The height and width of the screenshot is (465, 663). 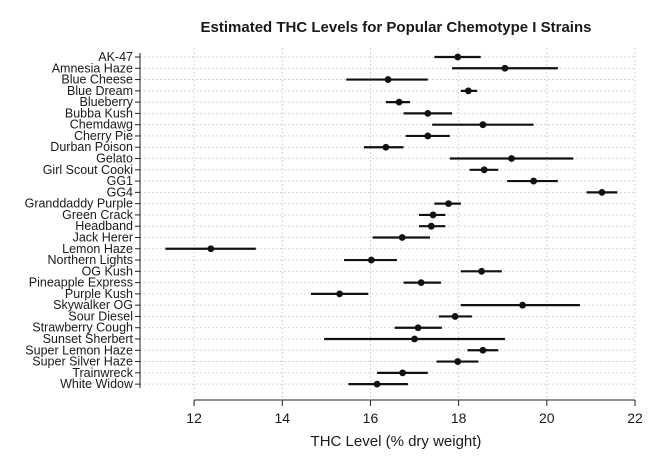 What do you see at coordinates (91, 147) in the screenshot?
I see `y-category-label: Durban Poison` at bounding box center [91, 147].